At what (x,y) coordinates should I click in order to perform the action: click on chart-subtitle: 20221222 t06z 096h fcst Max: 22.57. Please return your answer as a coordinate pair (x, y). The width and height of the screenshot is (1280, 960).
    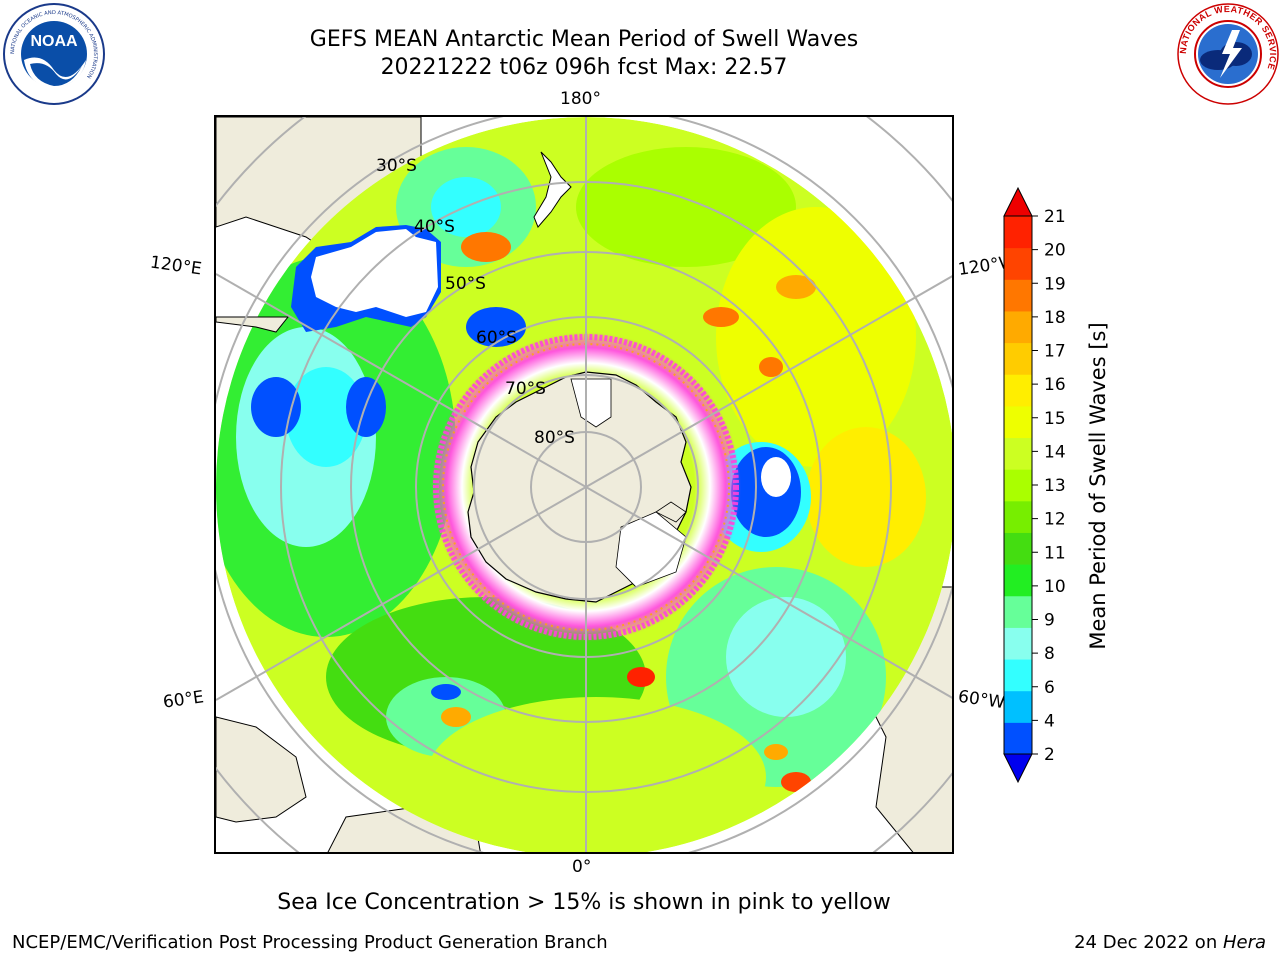
    Looking at the image, I should click on (584, 67).